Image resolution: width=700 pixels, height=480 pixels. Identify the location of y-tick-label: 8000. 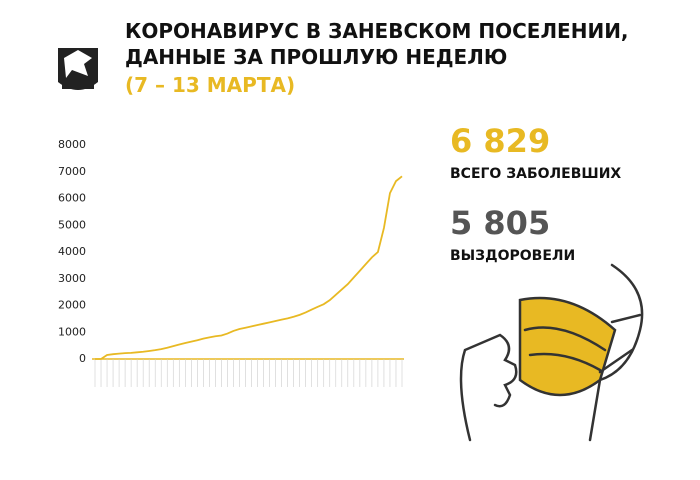
(72, 144).